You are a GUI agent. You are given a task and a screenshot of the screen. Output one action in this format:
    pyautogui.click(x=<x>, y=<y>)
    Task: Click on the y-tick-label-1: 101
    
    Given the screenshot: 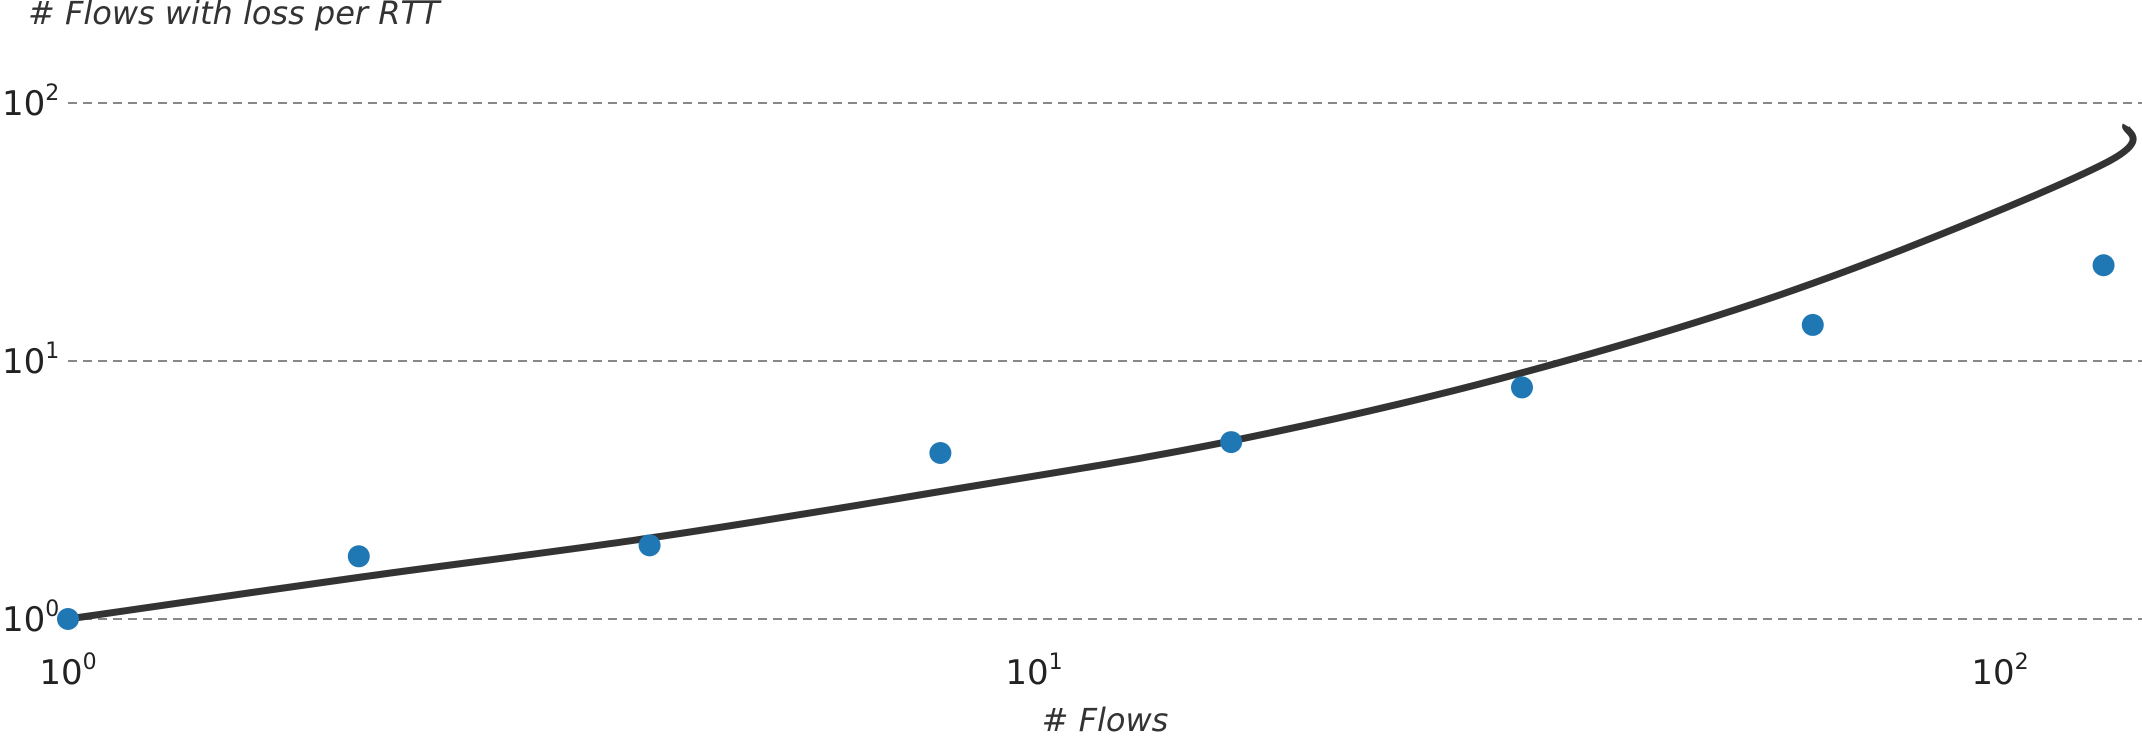 What is the action you would take?
    pyautogui.click(x=30, y=360)
    